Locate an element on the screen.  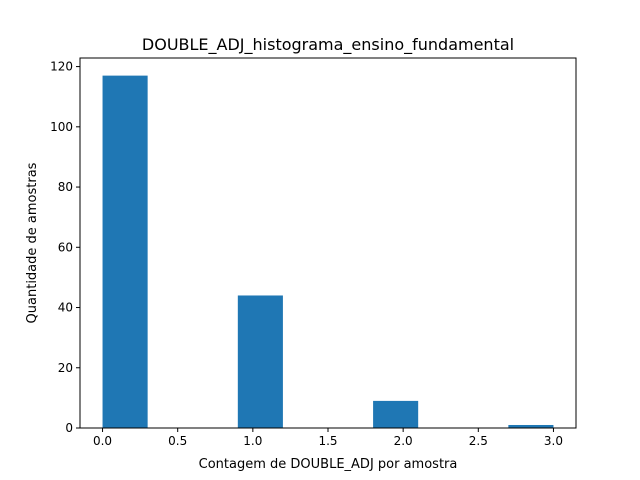
y-tick-label: 20 is located at coordinates (65, 368).